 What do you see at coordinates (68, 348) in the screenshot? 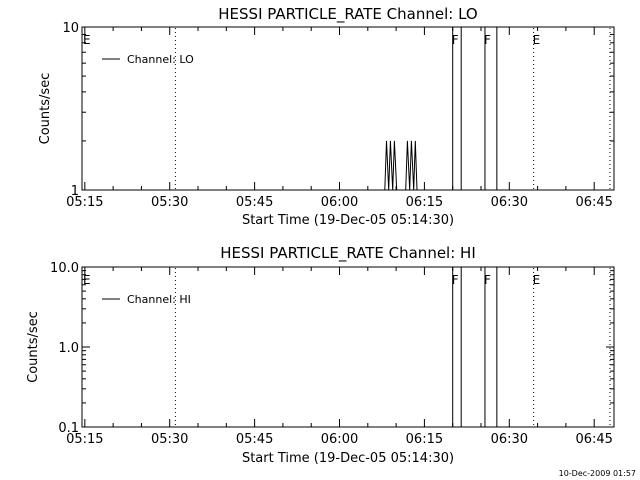
I see `y-tick-label: 1.0` at bounding box center [68, 348].